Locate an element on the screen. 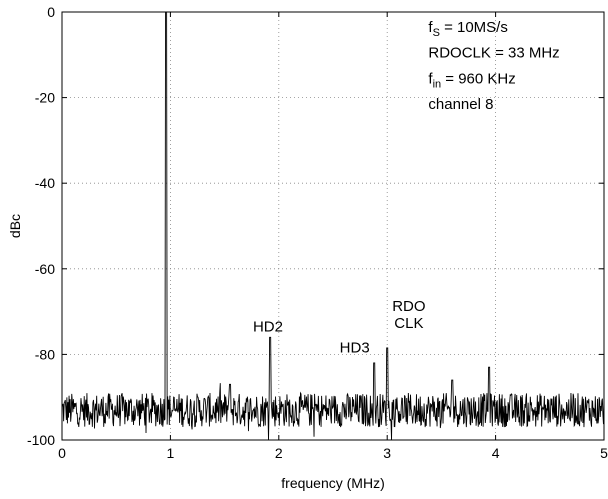  legend-fs-sub: S is located at coordinates (436, 33).